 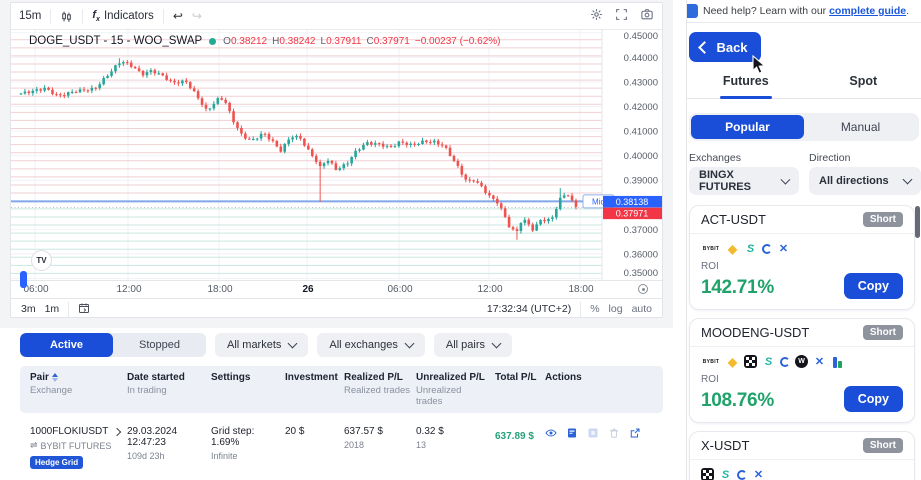 I want to click on chart-footer: 3m 1m 17:32:34 (UTC+2) % log auto, so click(x=336, y=308).